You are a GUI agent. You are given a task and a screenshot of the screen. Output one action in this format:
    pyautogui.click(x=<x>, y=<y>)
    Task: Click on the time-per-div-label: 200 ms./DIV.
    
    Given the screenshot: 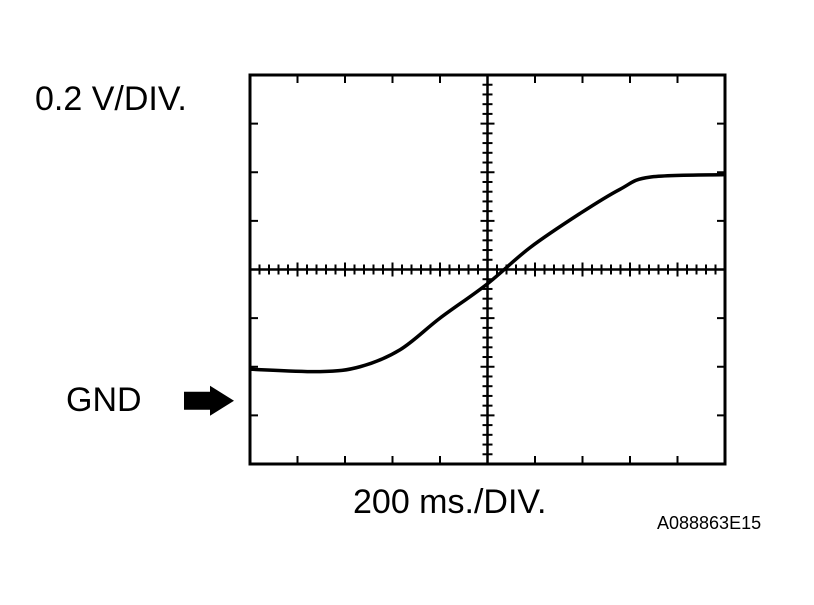 What is the action you would take?
    pyautogui.click(x=450, y=502)
    